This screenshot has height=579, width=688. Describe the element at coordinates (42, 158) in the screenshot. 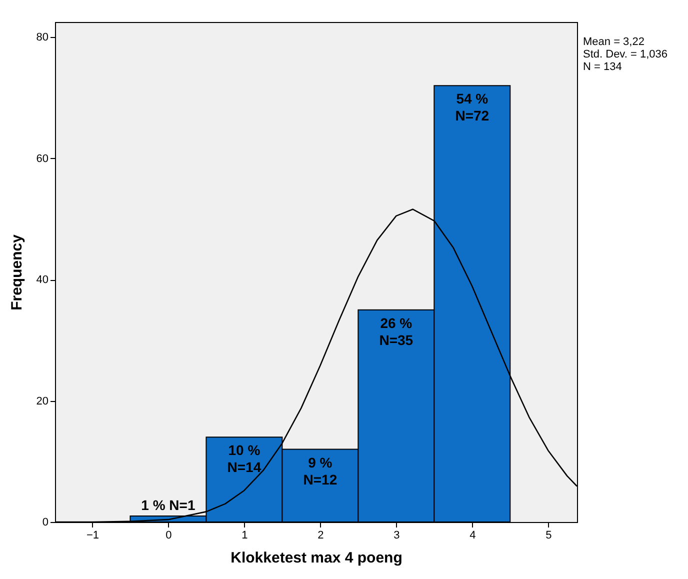

I see `y-tick-label: 60` at that location.